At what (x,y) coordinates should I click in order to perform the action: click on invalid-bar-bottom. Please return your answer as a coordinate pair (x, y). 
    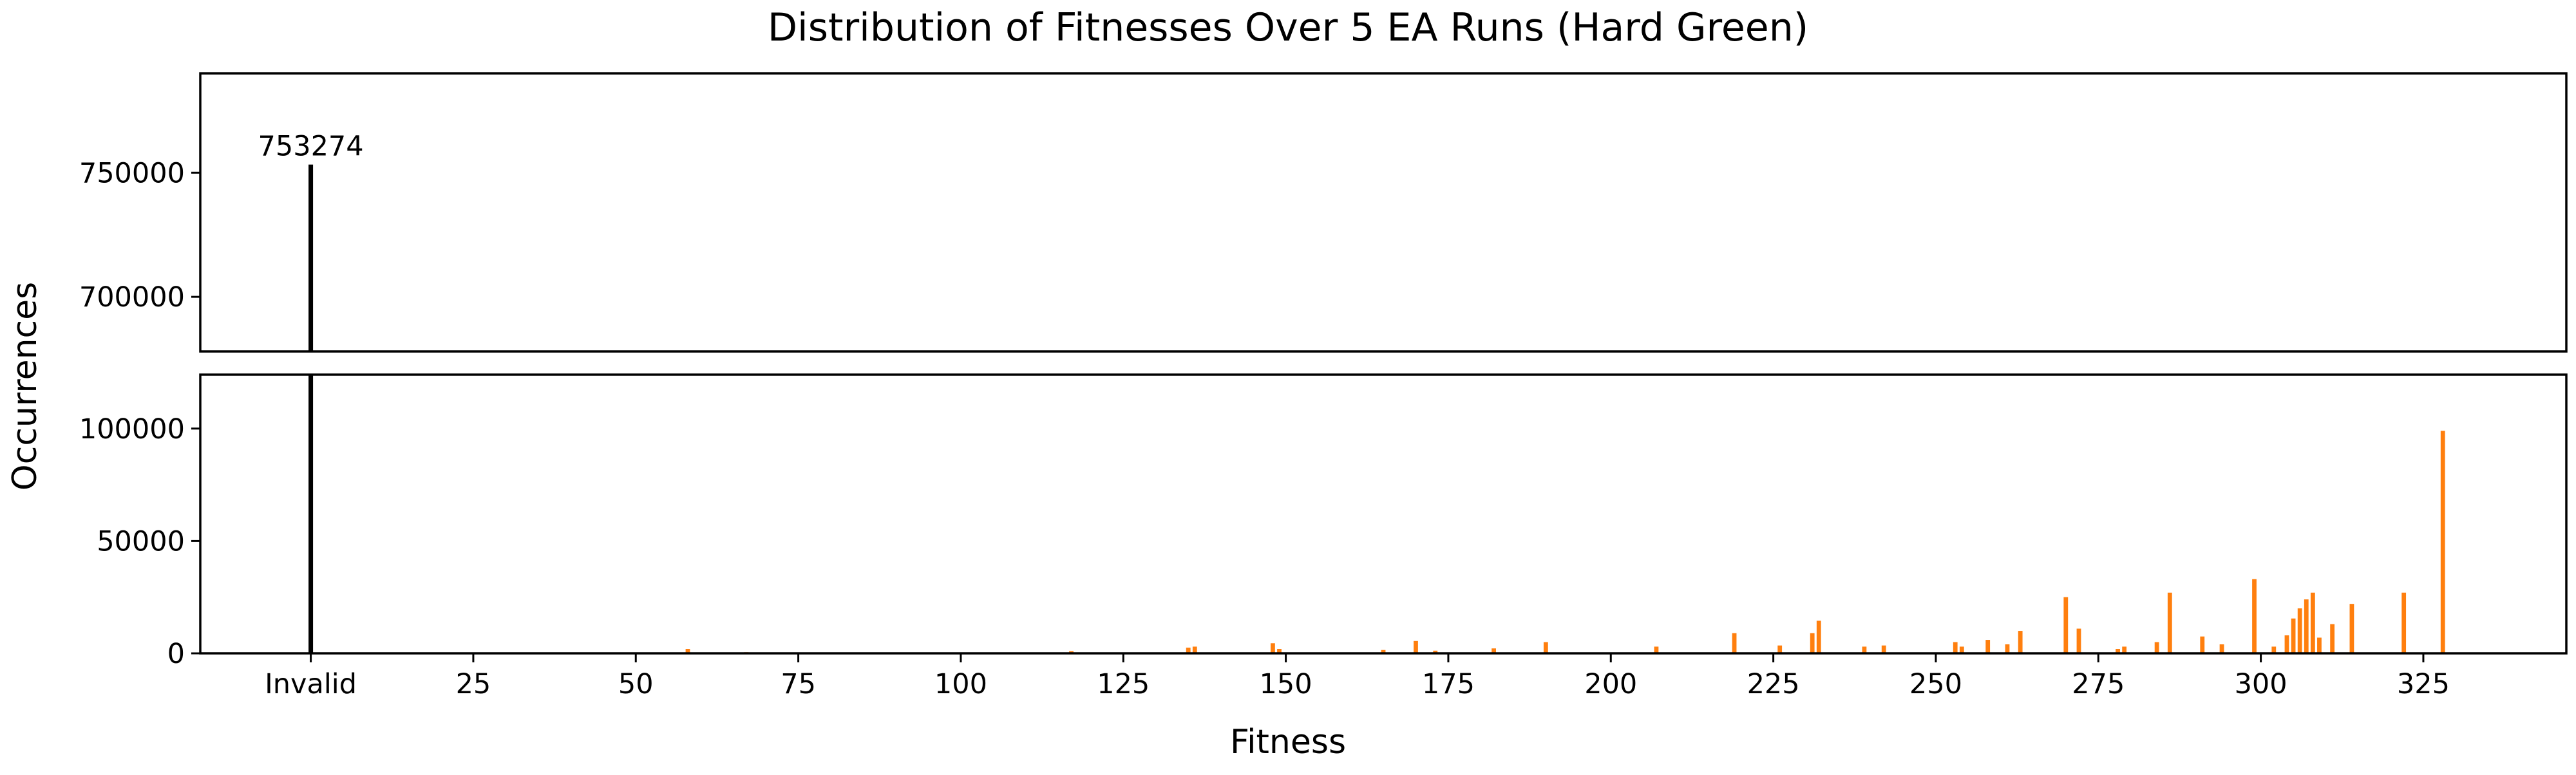
    Looking at the image, I should click on (311, 514).